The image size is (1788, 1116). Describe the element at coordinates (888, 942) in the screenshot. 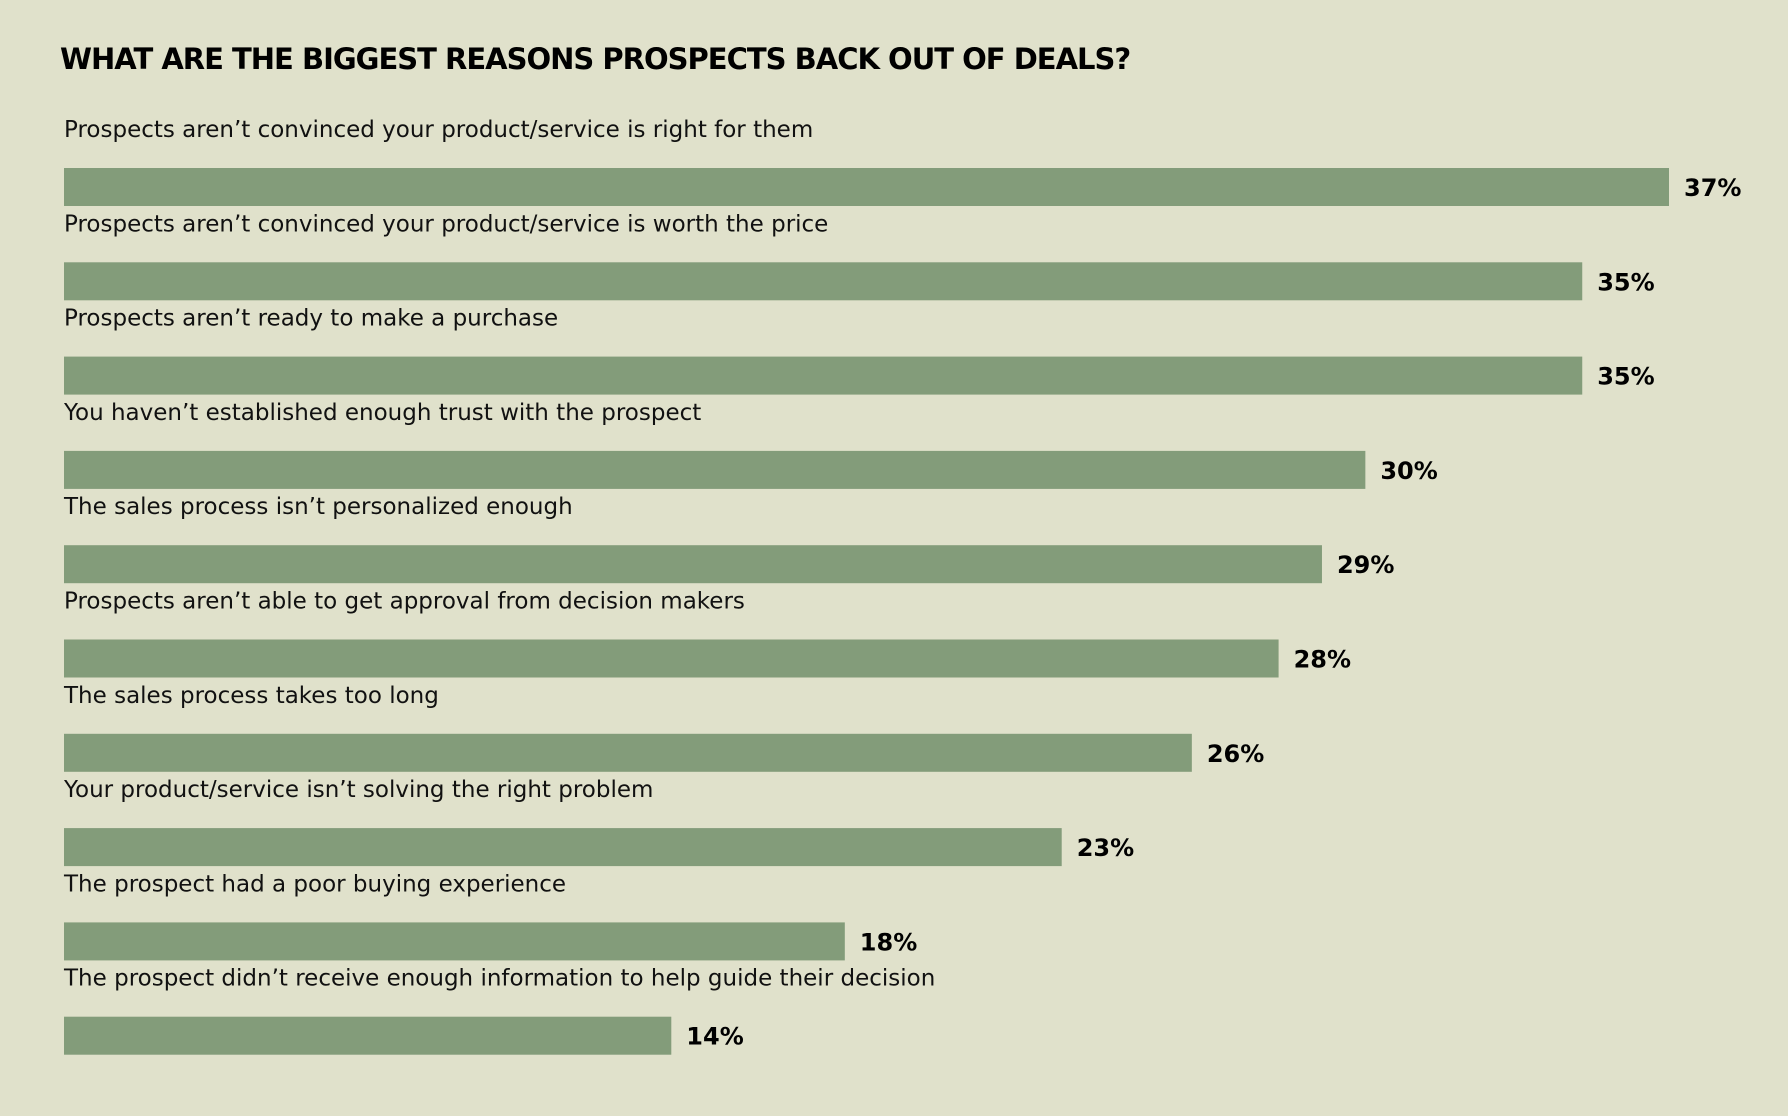

I see `value-label: 18%` at that location.